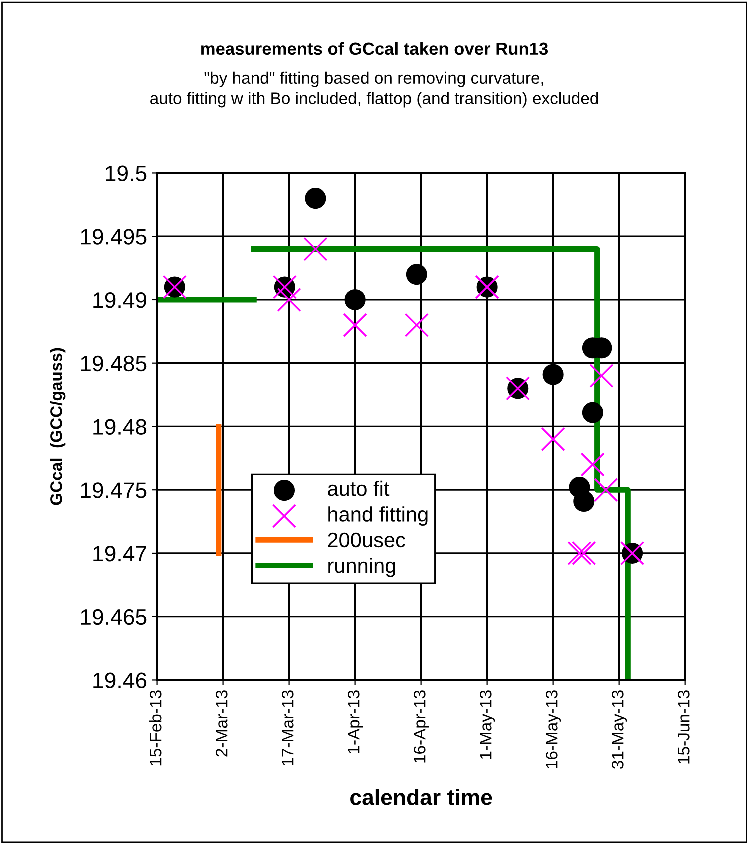 The width and height of the screenshot is (749, 845). What do you see at coordinates (156, 728) in the screenshot?
I see `x-tick-label: 15-Feb-13` at bounding box center [156, 728].